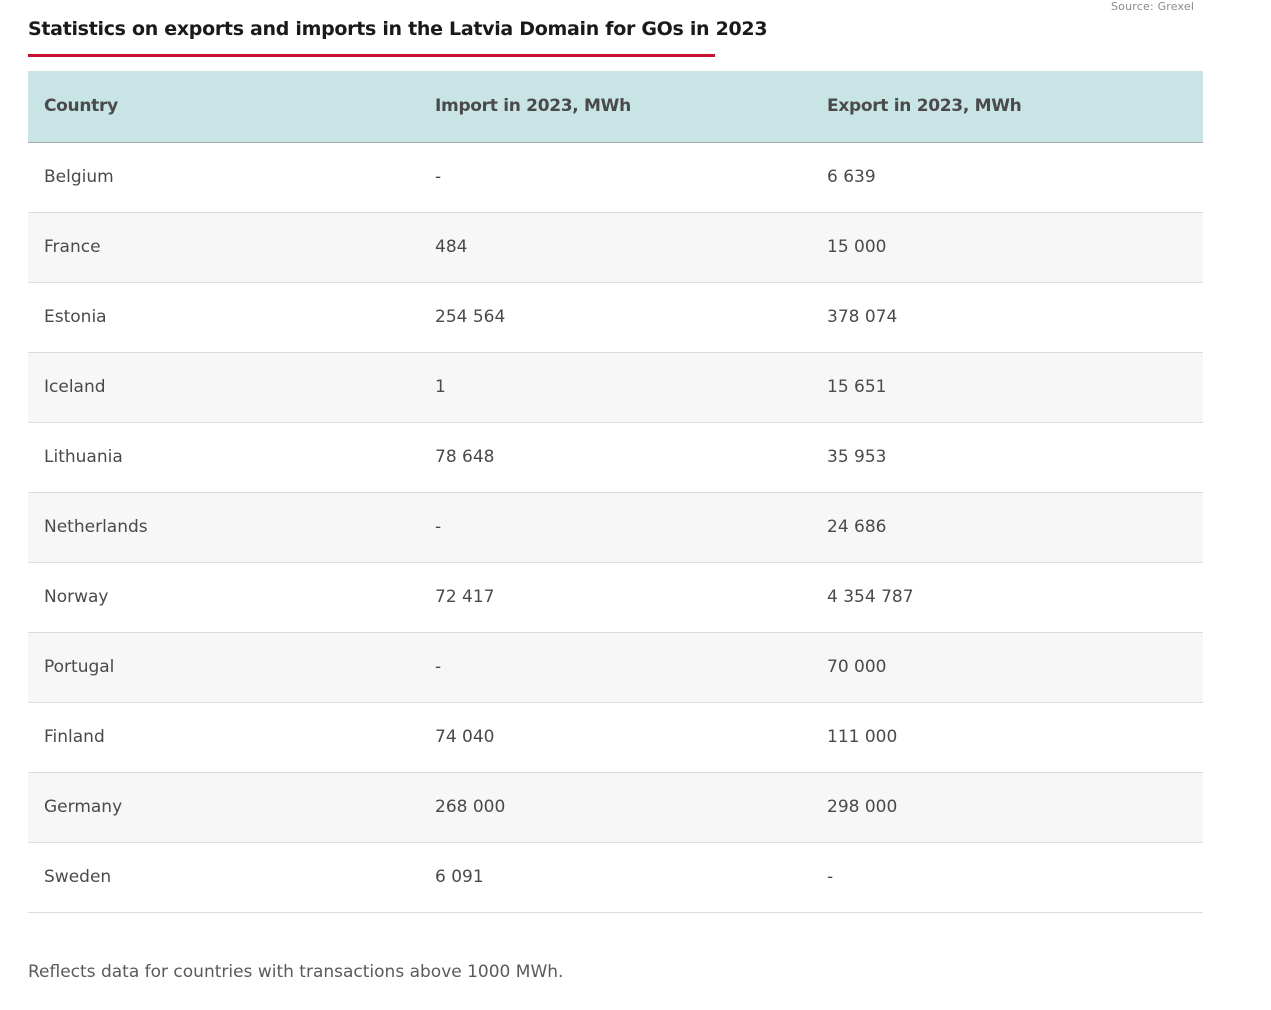 The width and height of the screenshot is (1271, 1010). I want to click on column-header-import: Import in 2023, MWh, so click(615, 107).